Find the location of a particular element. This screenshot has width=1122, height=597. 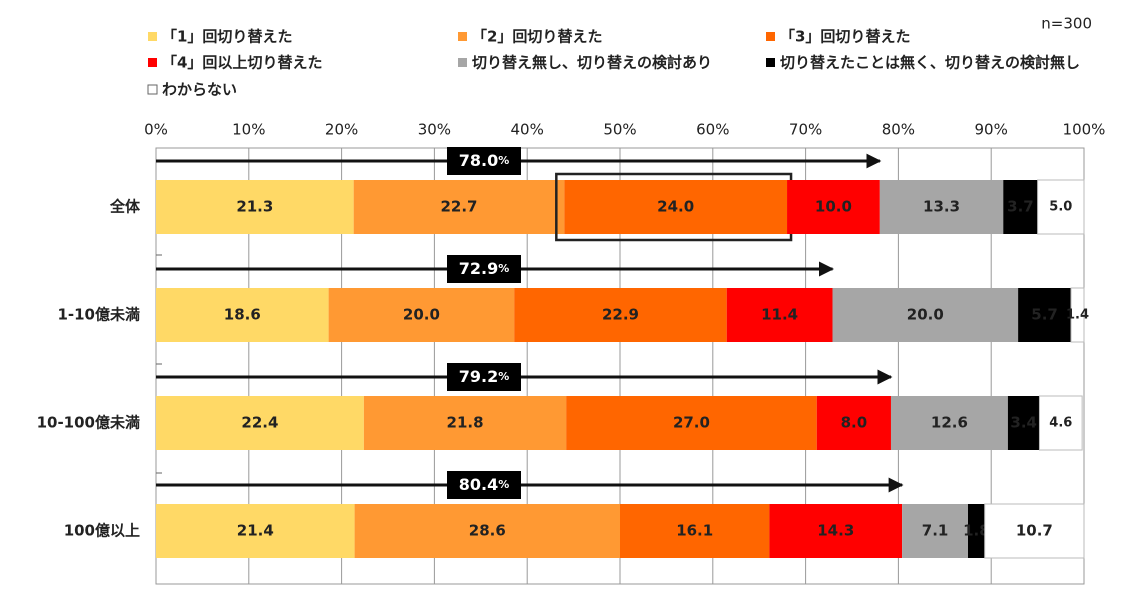

data-label: 21.4 is located at coordinates (255, 531).